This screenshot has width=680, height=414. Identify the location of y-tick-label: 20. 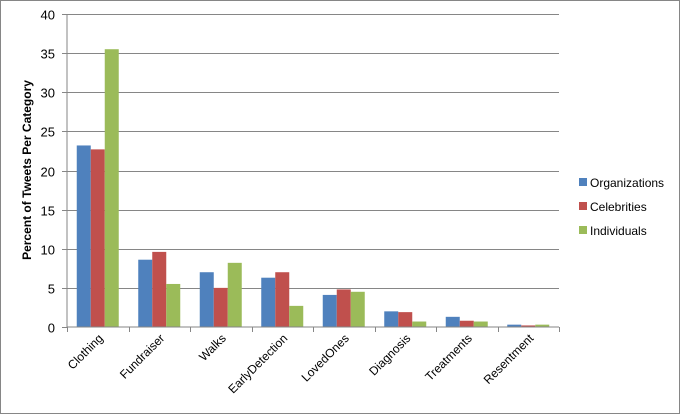
(48, 172).